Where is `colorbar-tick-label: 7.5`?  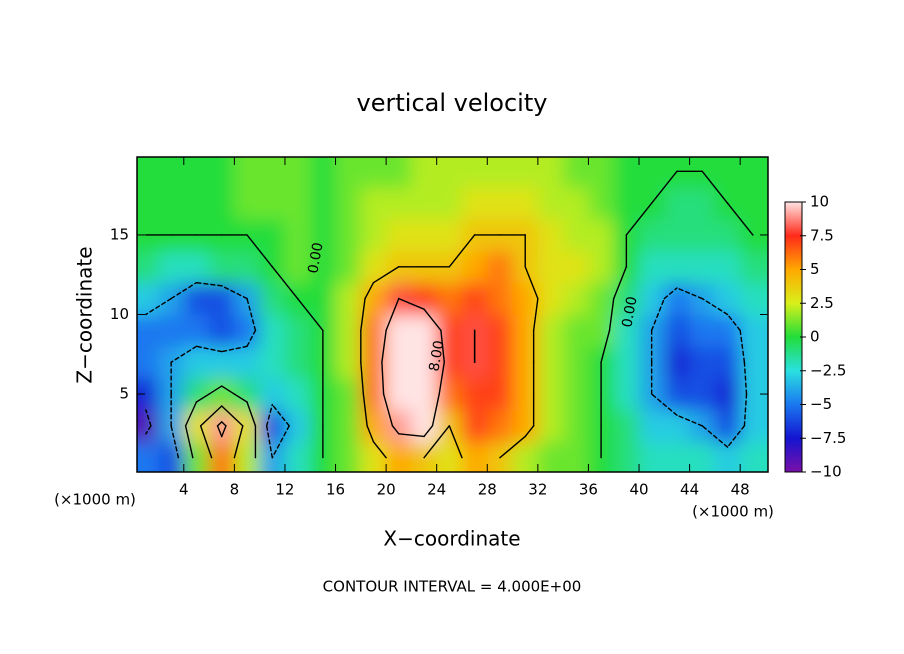
colorbar-tick-label: 7.5 is located at coordinates (822, 235).